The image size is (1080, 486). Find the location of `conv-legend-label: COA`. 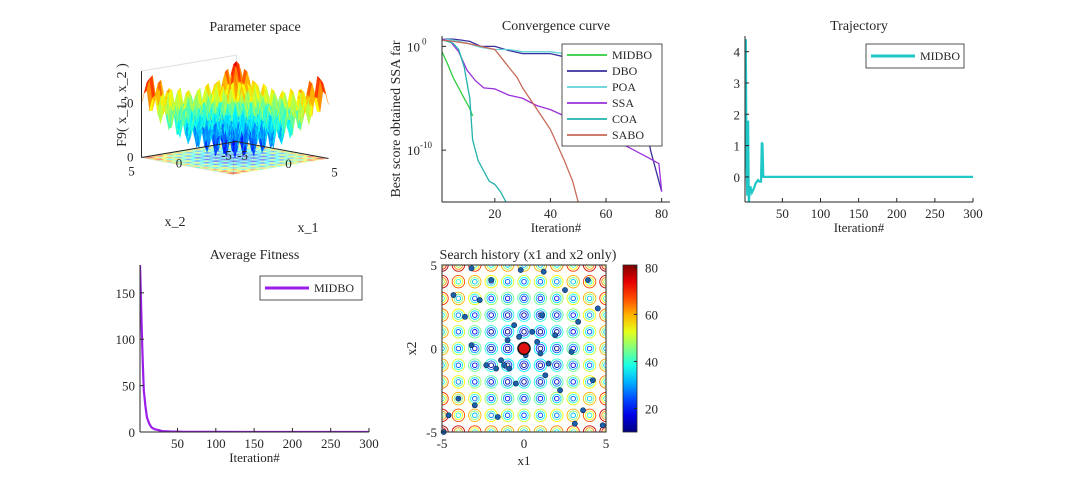

conv-legend-label: COA is located at coordinates (625, 119).